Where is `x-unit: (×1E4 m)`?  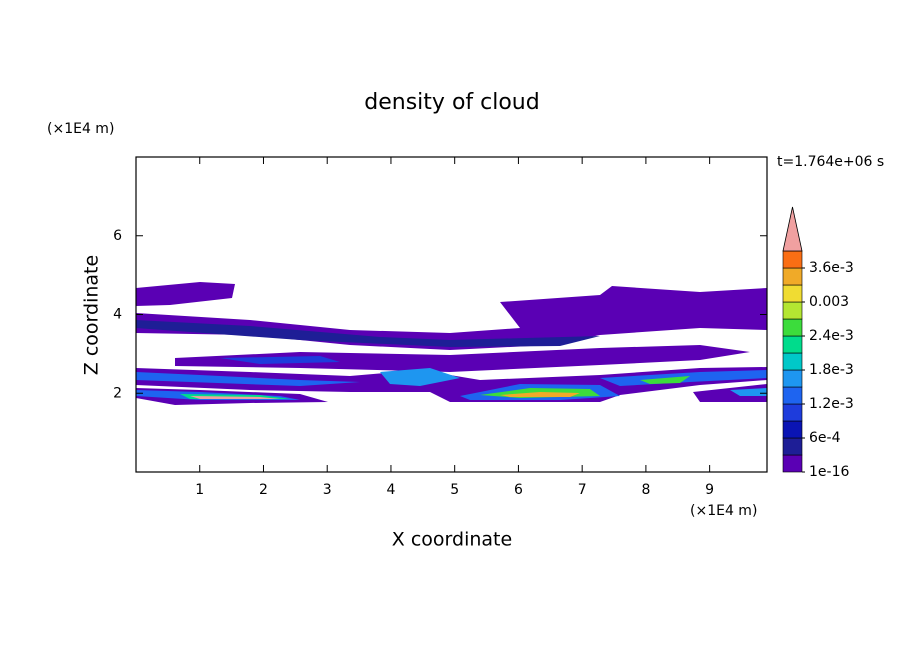 x-unit: (×1E4 m) is located at coordinates (723, 511).